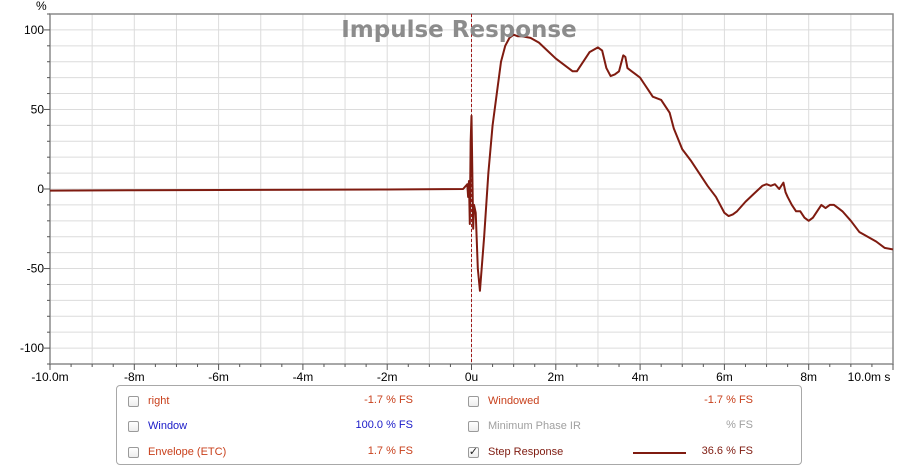 This screenshot has height=468, width=918. Describe the element at coordinates (133, 452) in the screenshot. I see `checkbox-envelope` at that location.